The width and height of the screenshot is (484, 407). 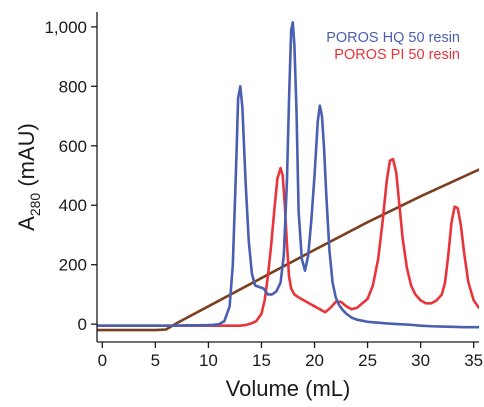 What do you see at coordinates (73, 205) in the screenshot?
I see `y-tick-label: 400` at bounding box center [73, 205].